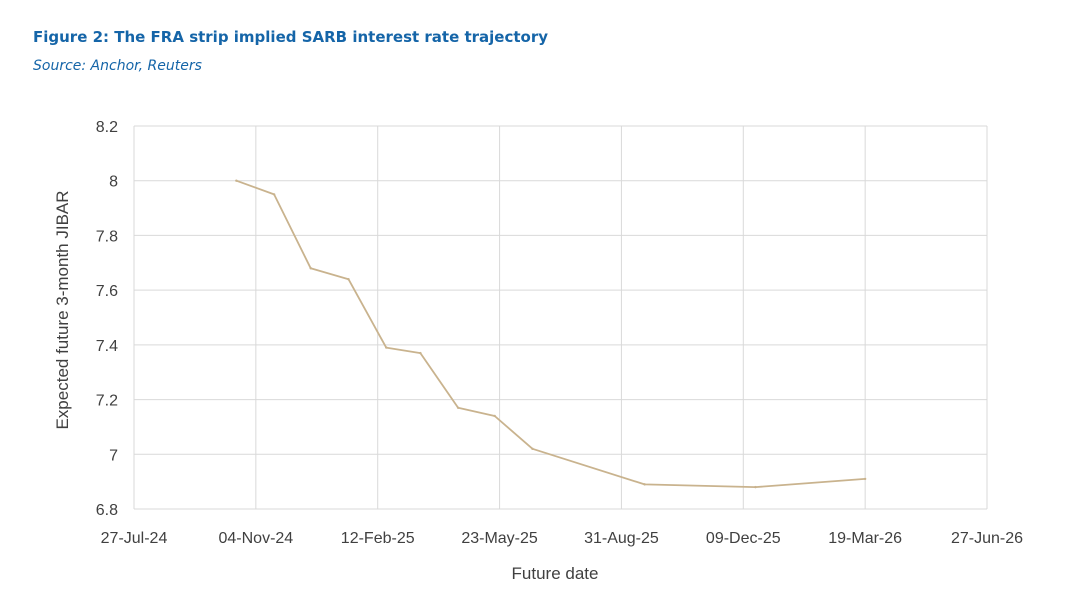 This screenshot has height=594, width=1080. Describe the element at coordinates (113, 455) in the screenshot. I see `y-tick-label: 7` at that location.